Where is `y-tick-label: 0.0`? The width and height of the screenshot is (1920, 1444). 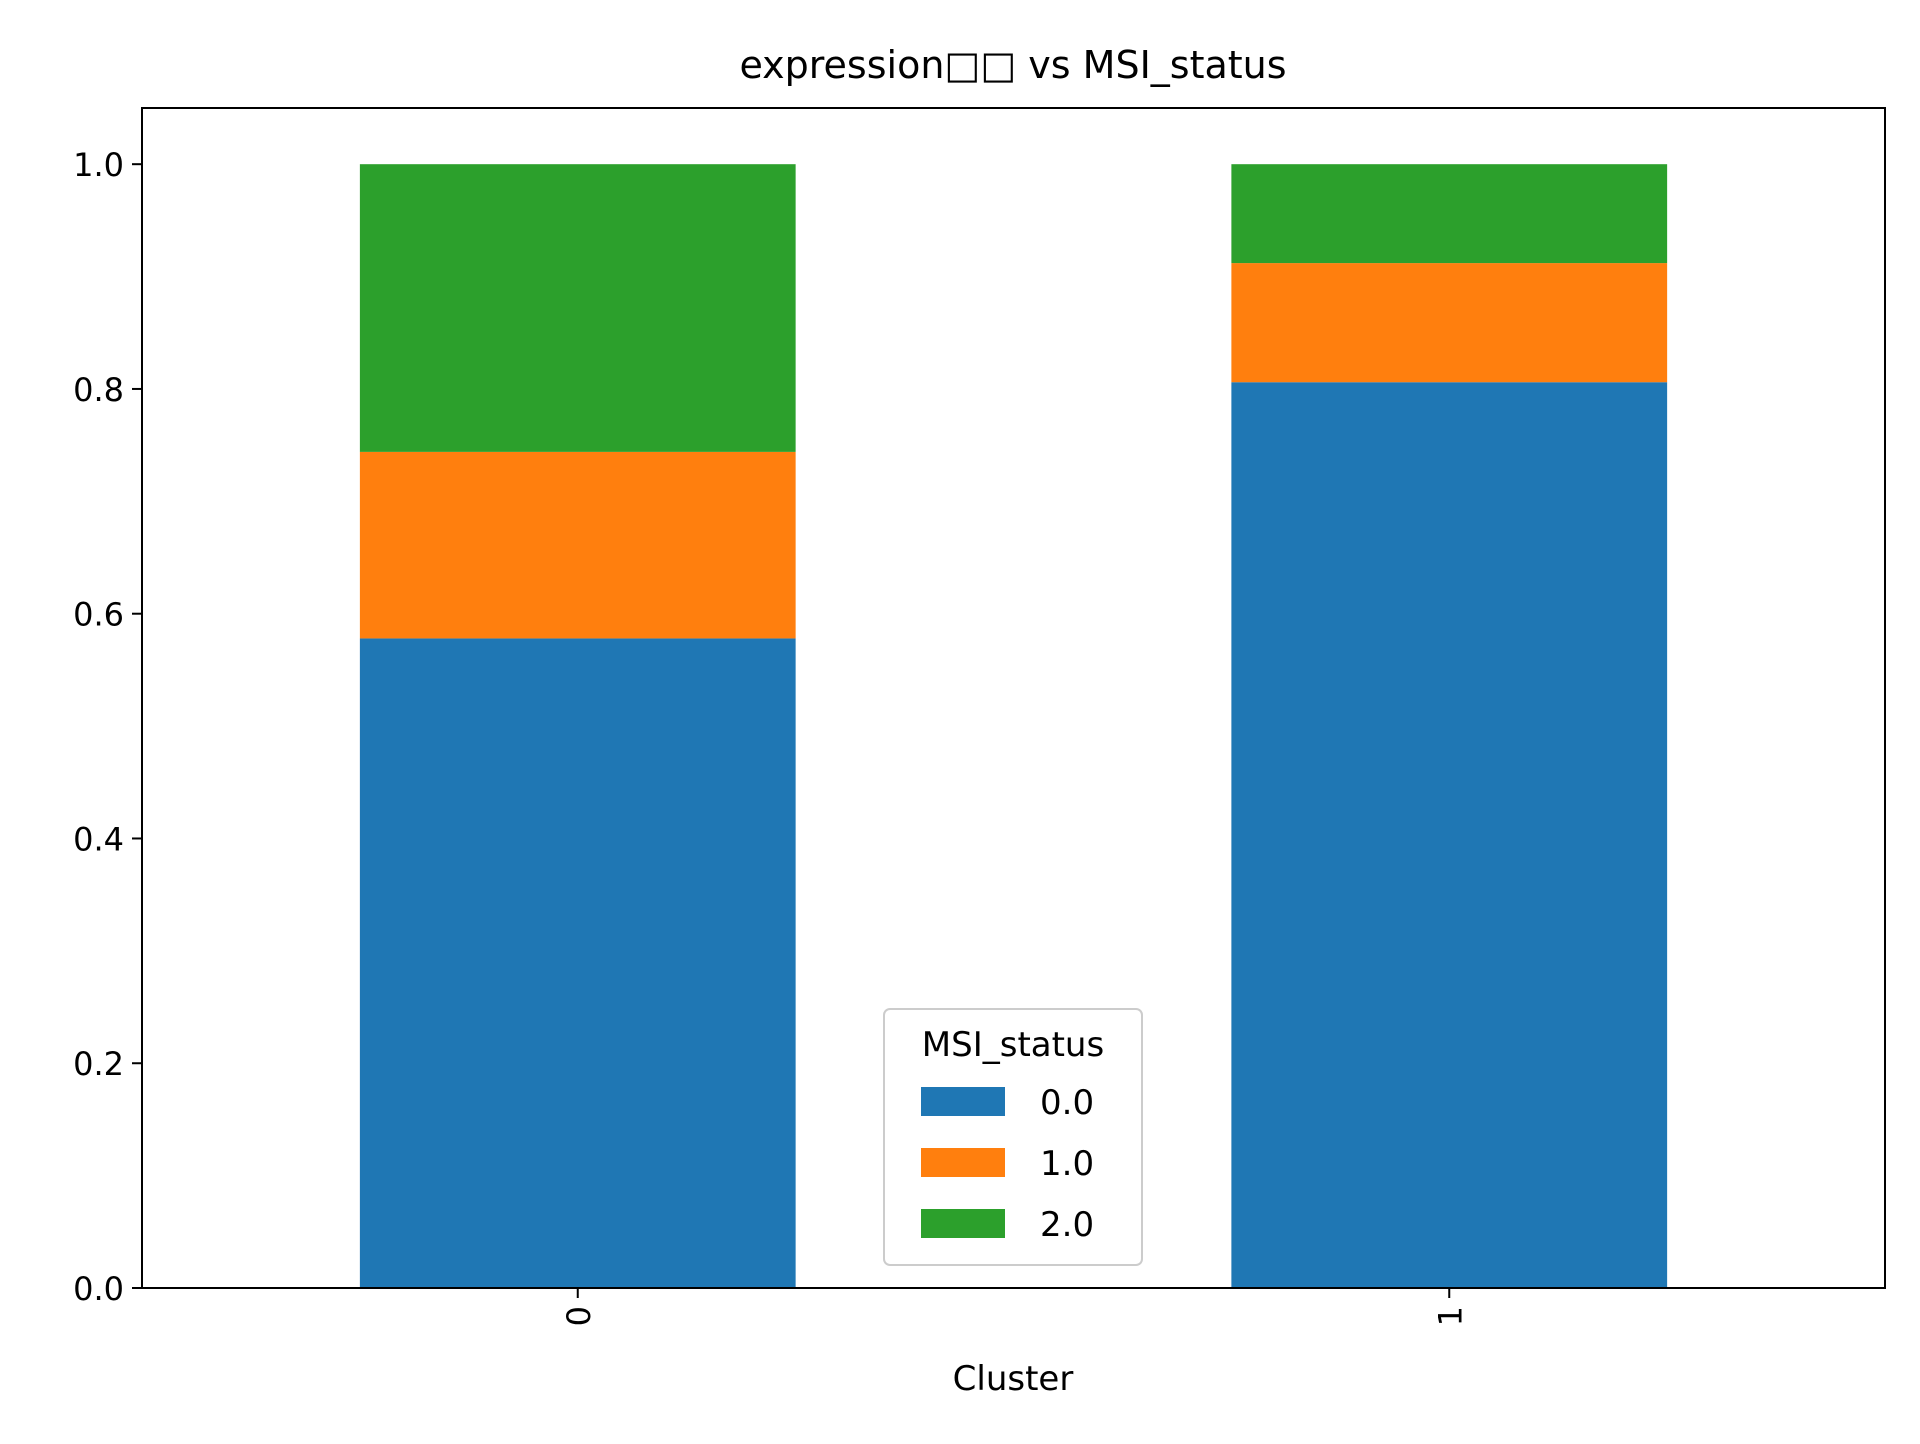 y-tick-label: 0.0 is located at coordinates (98, 1289).